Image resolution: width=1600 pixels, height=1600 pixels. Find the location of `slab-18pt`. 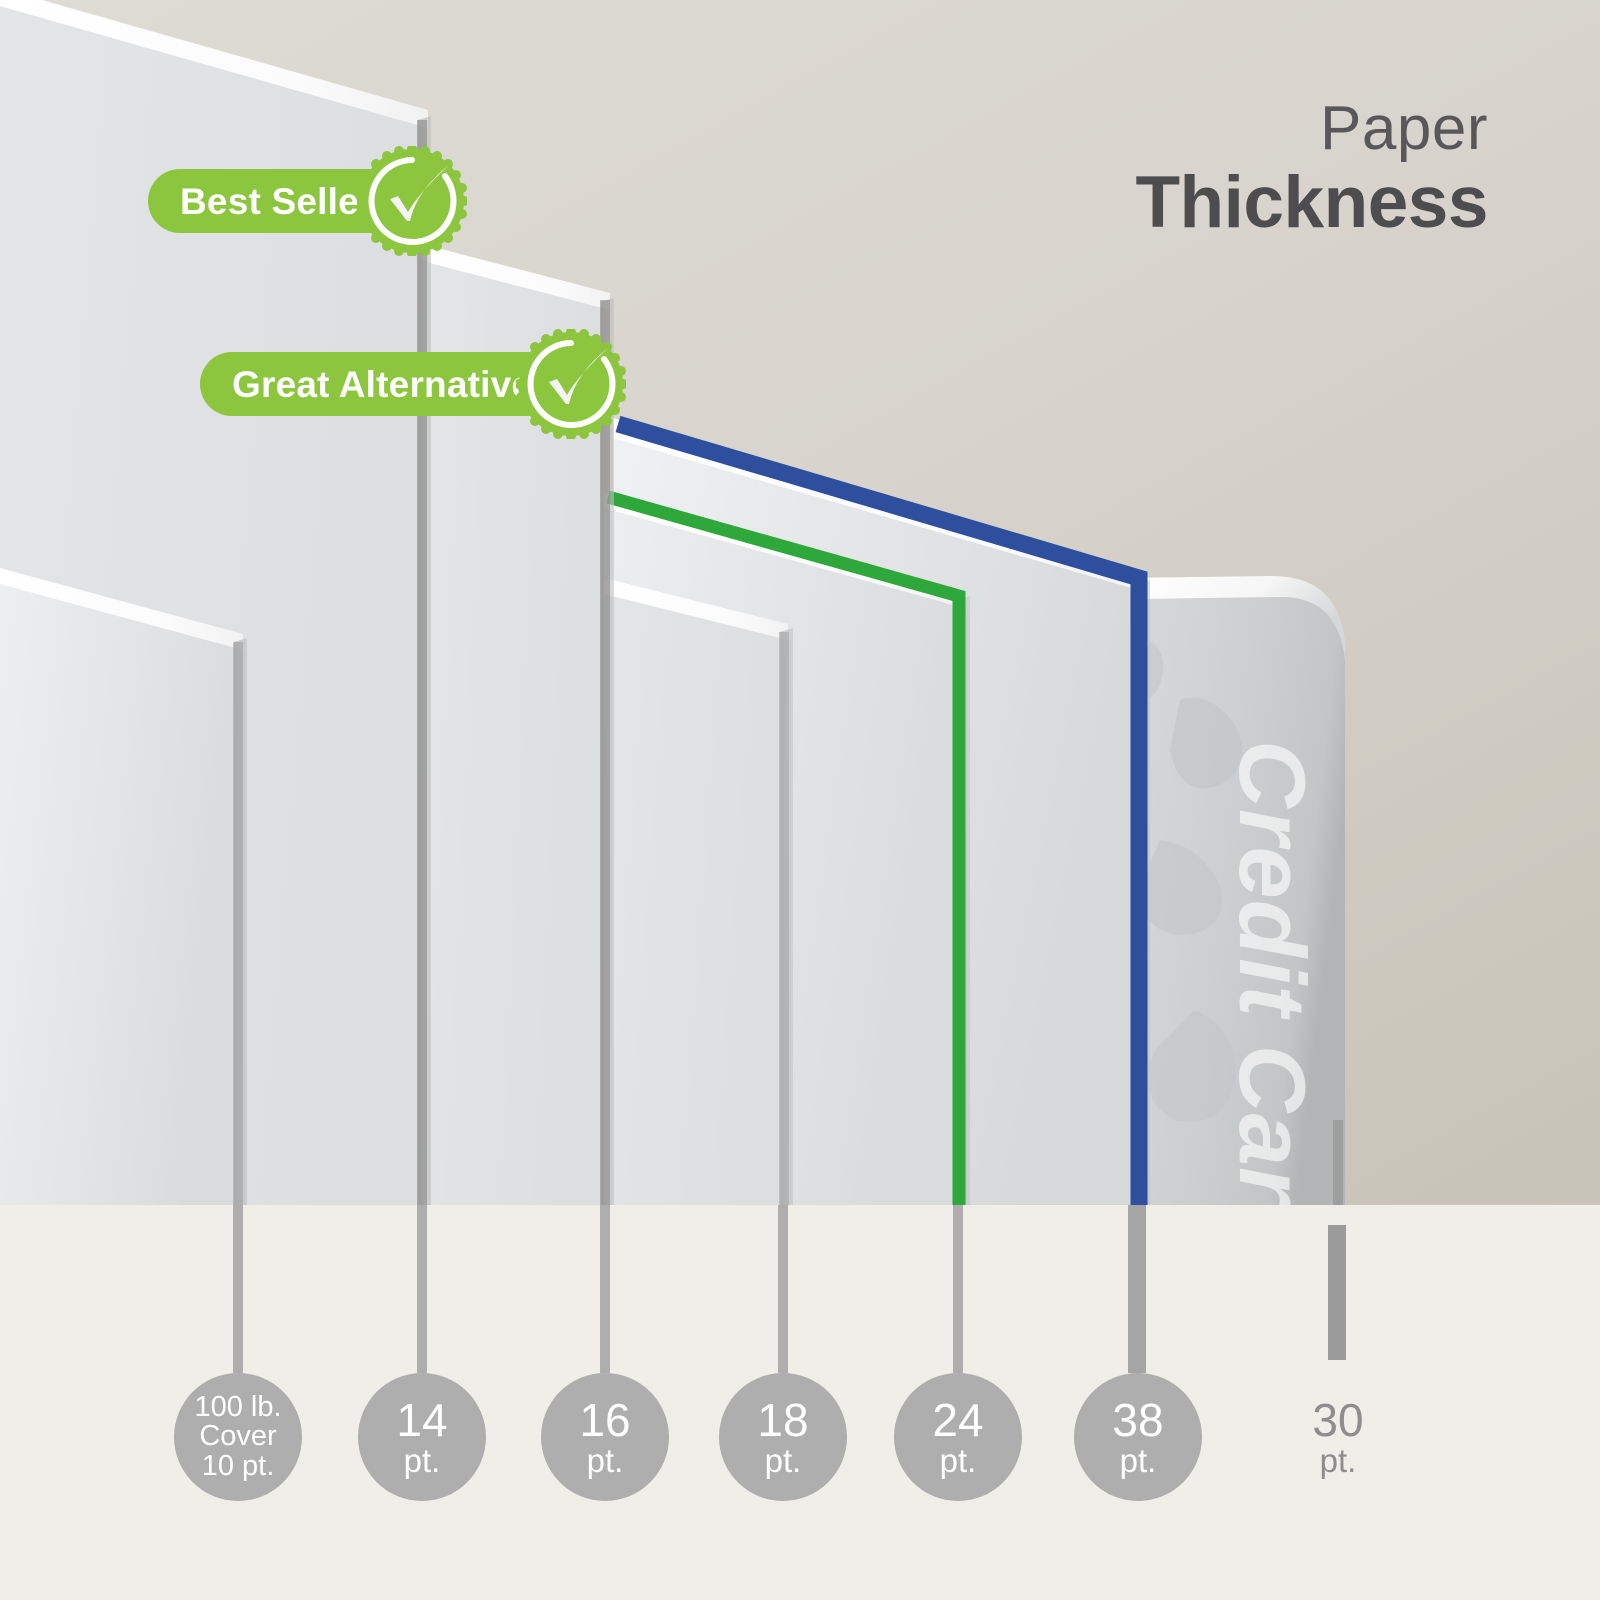

slab-18pt is located at coordinates (698, 891).